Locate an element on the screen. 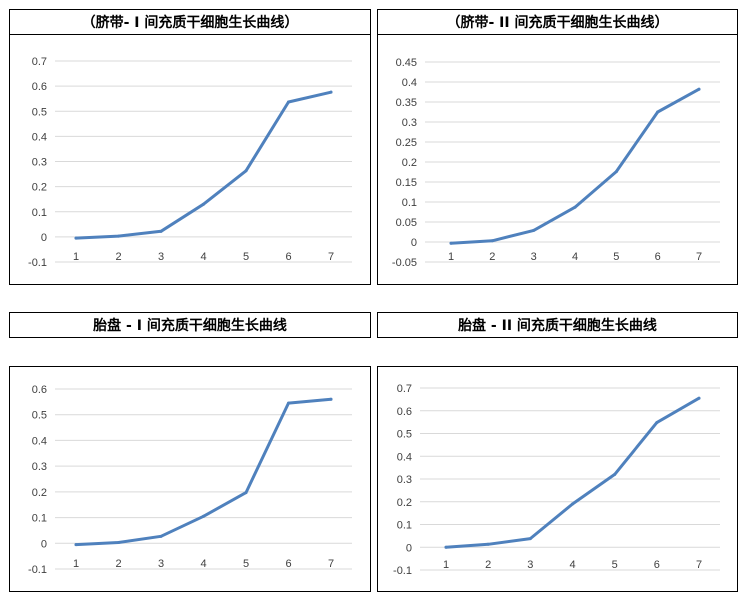 This screenshot has height=601, width=746. chart-4-title: 胎盘 - II 间充质干细胞生长曲线 is located at coordinates (557, 326).